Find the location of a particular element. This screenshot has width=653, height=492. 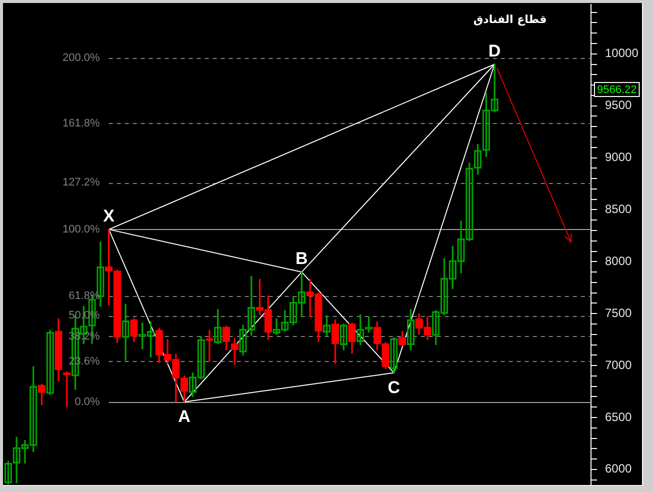

data-label: D is located at coordinates (494, 50).